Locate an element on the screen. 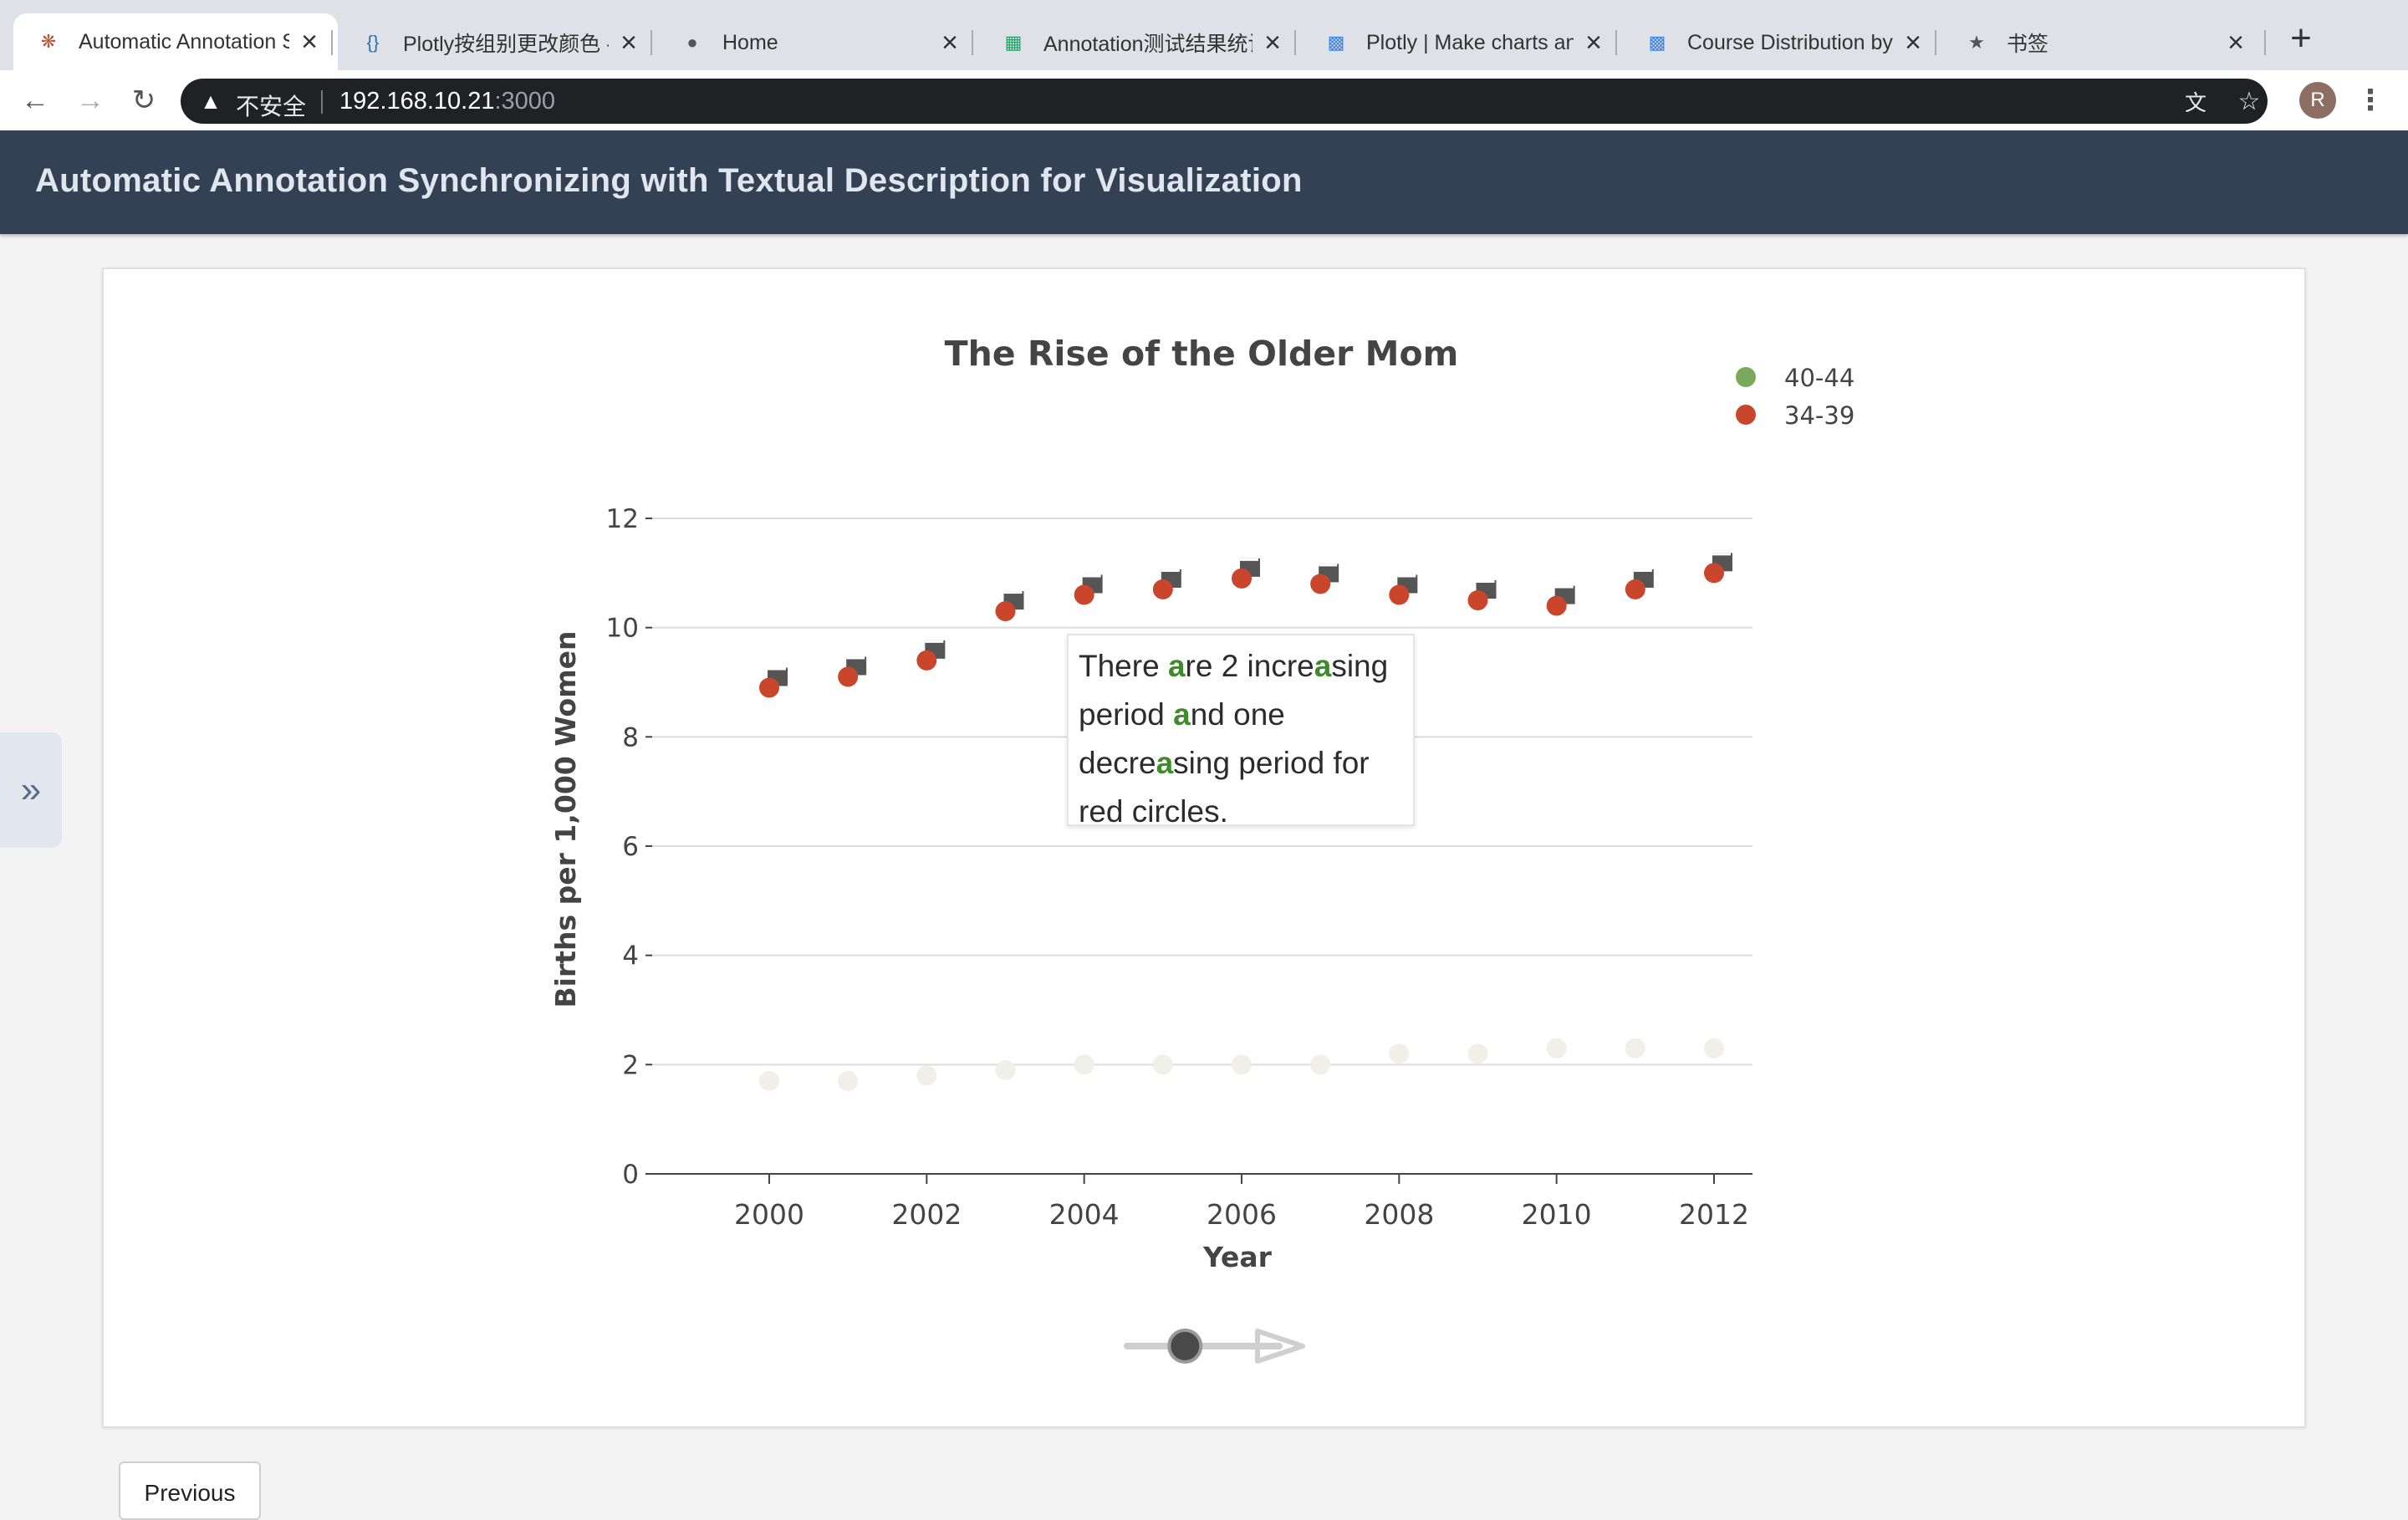  y-tick-label: 4 is located at coordinates (631, 957).